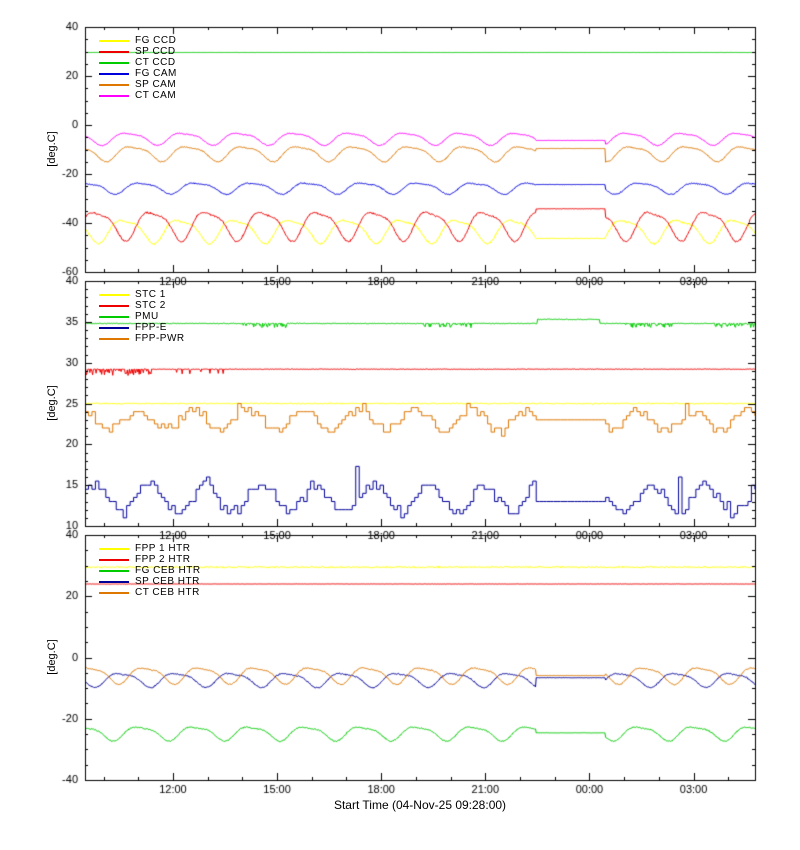  What do you see at coordinates (163, 548) in the screenshot?
I see `legend-label: FPP 1 HTR` at bounding box center [163, 548].